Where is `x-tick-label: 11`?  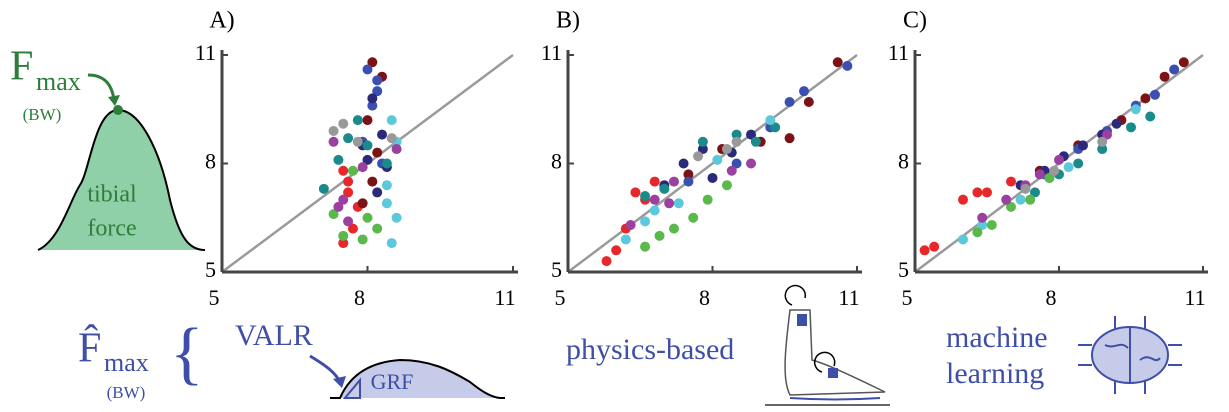 x-tick-label: 11 is located at coordinates (504, 297).